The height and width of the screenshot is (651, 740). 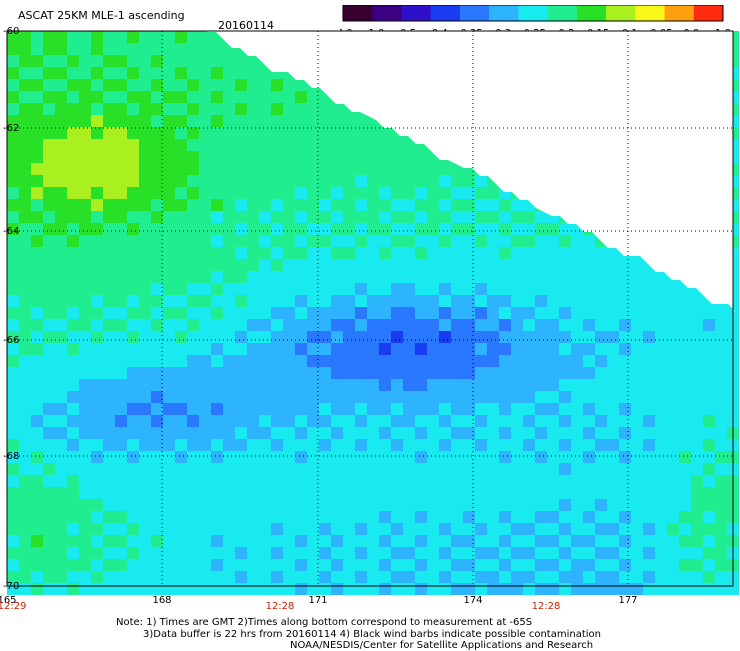 I want to click on latitude-label: -62, so click(x=11, y=128).